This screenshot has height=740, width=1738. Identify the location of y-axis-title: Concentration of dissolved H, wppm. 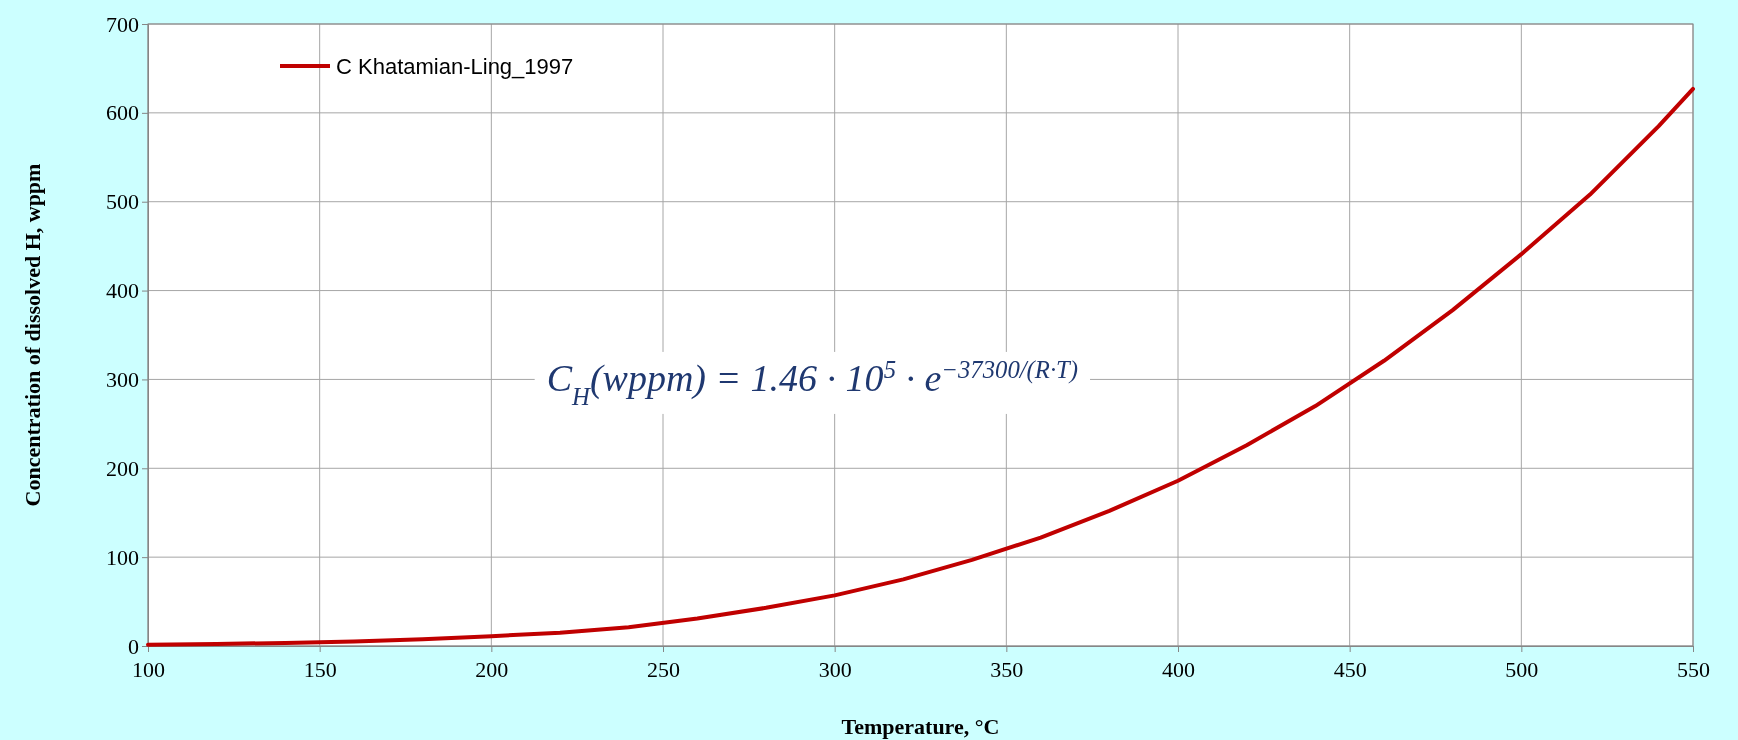
(32, 335).